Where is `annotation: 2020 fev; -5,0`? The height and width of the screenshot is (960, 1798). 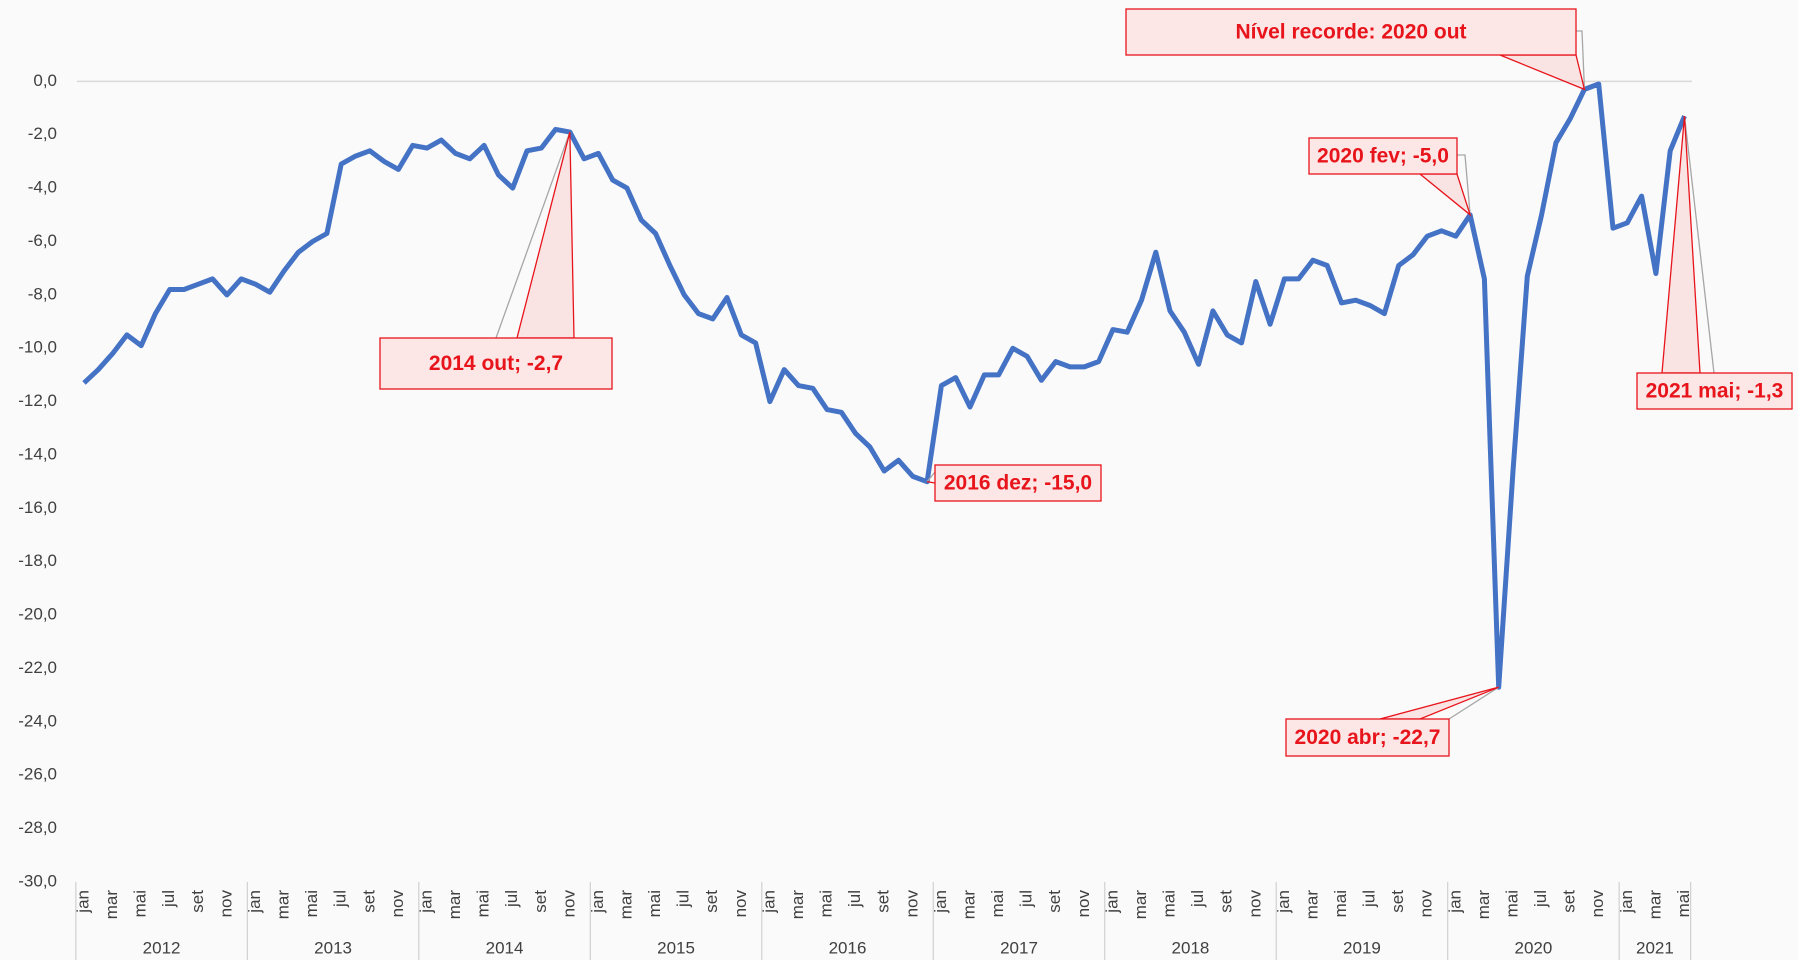
annotation: 2020 fev; -5,0 is located at coordinates (1383, 156).